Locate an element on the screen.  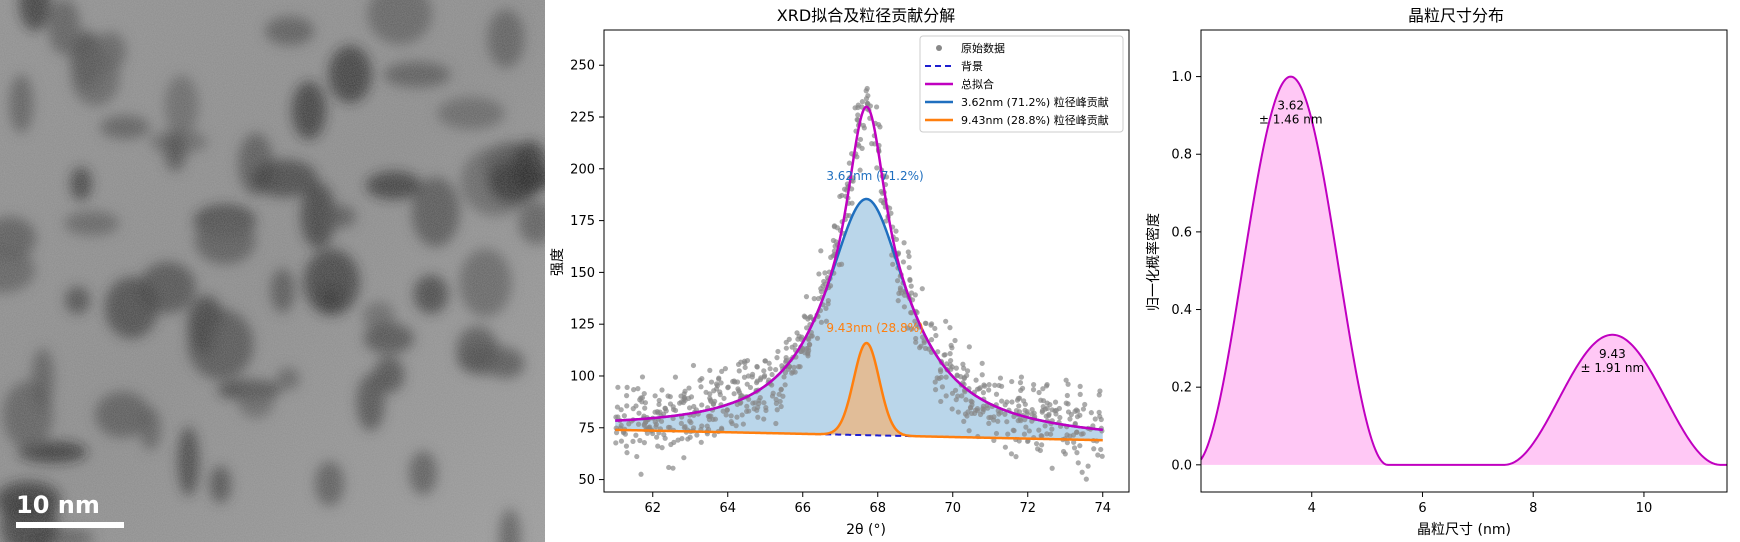
dist-ytick-label: 0.2 is located at coordinates (1181, 388).